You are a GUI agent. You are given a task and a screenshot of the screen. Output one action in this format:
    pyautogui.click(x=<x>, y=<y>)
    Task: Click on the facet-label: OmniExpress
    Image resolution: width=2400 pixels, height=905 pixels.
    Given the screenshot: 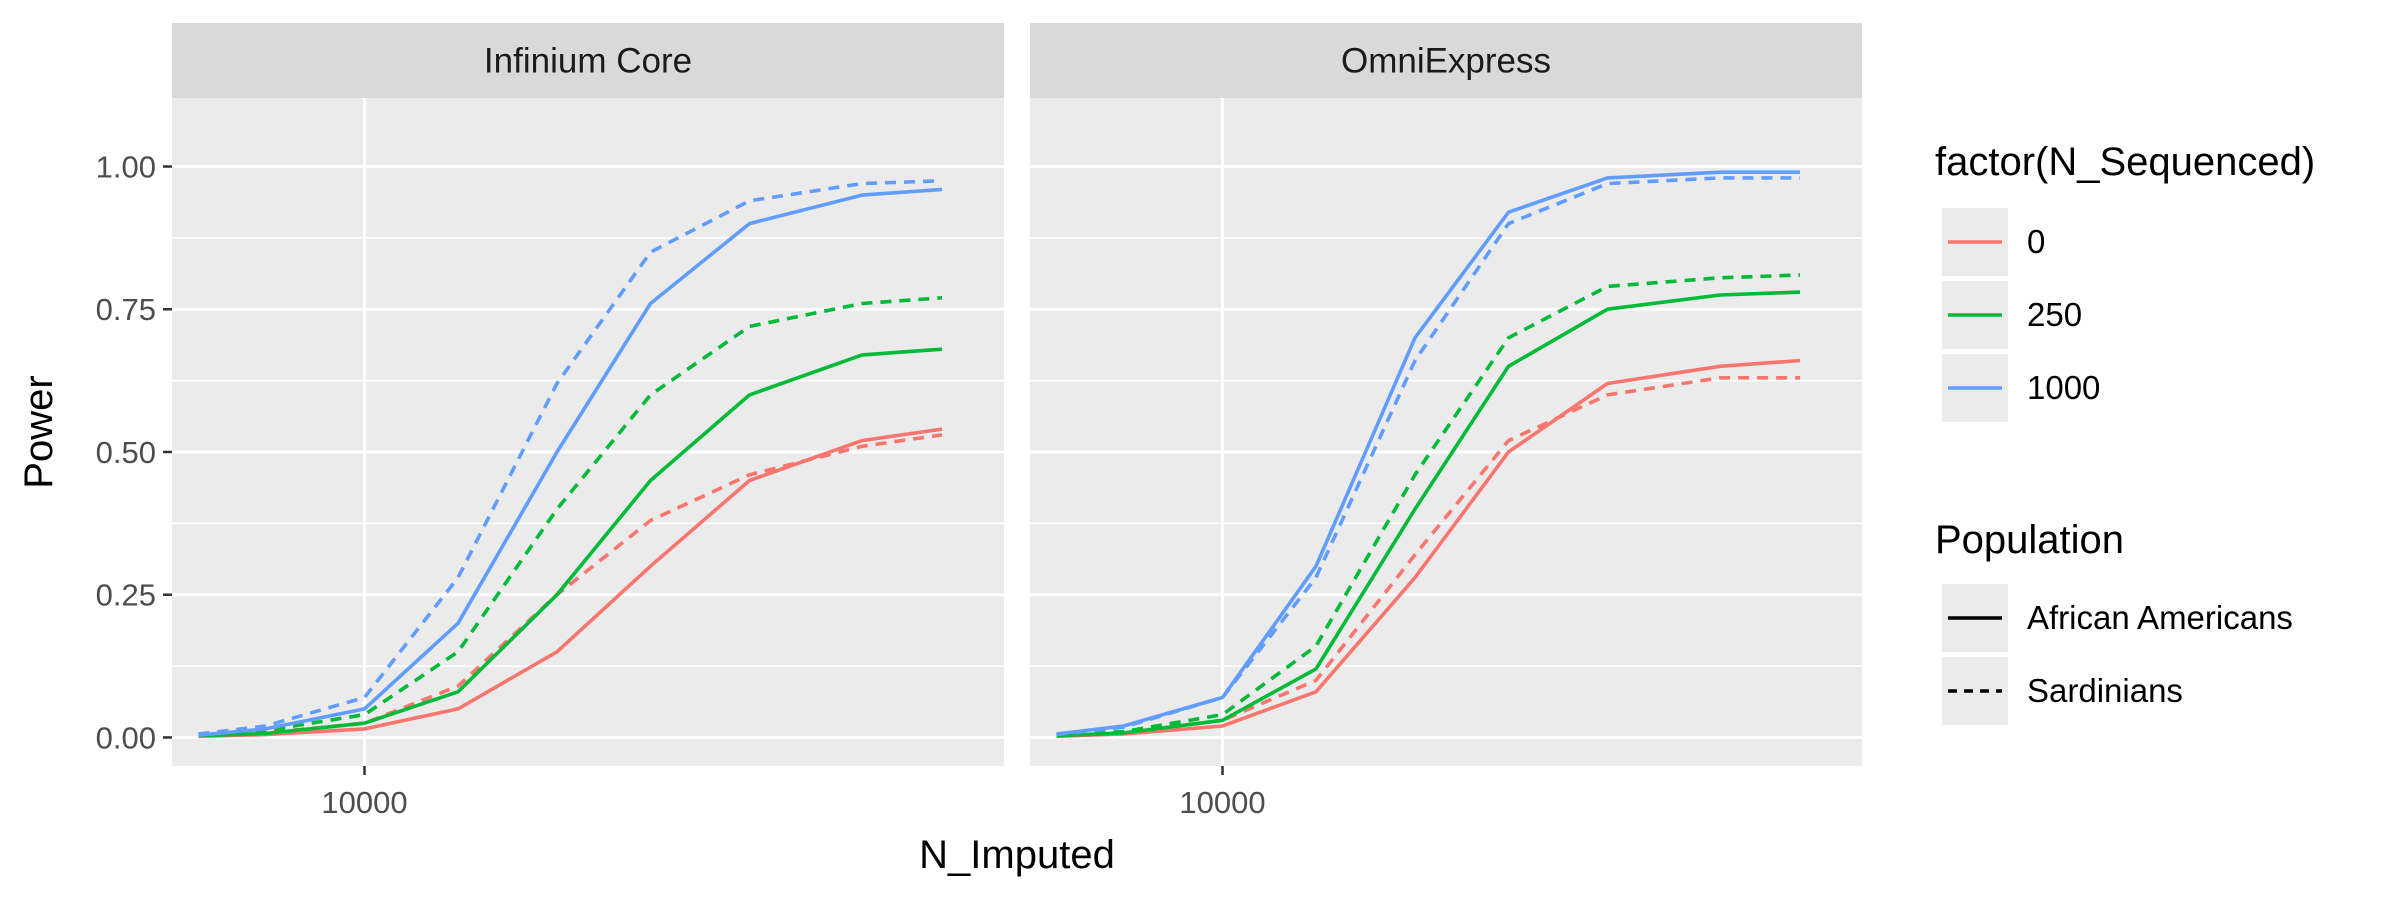 What is the action you would take?
    pyautogui.click(x=1446, y=61)
    